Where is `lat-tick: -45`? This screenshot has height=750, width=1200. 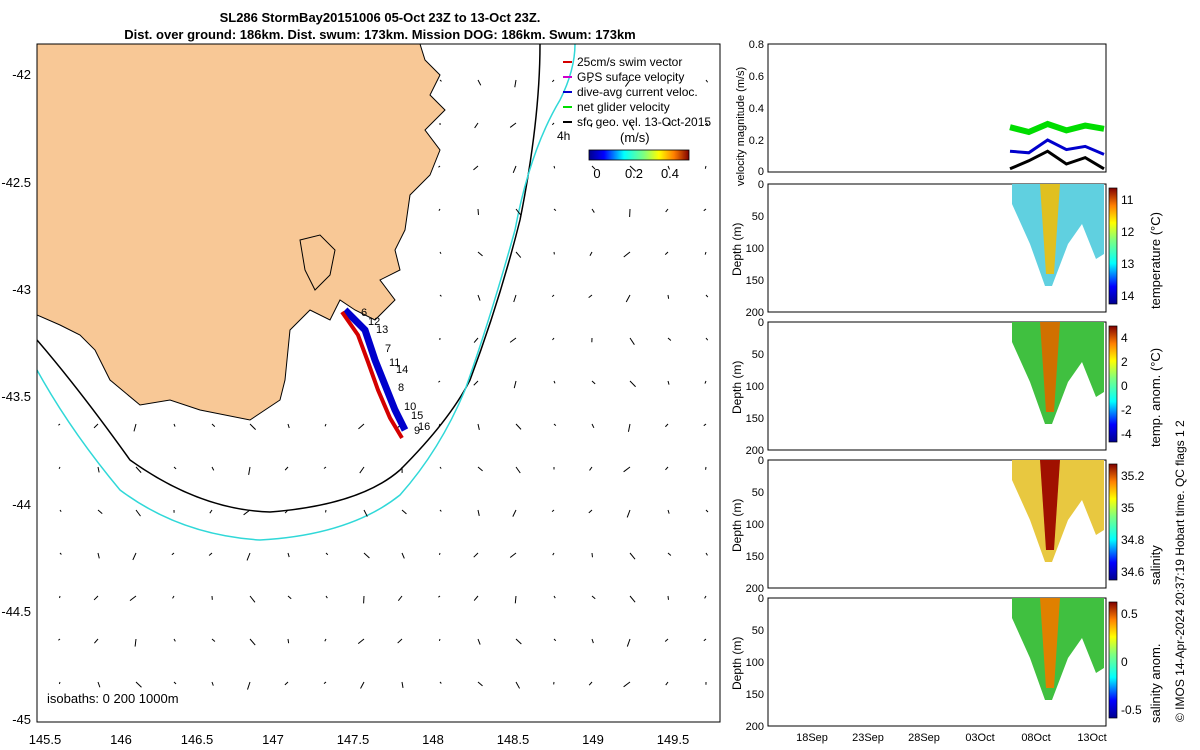 lat-tick: -45 is located at coordinates (21, 719).